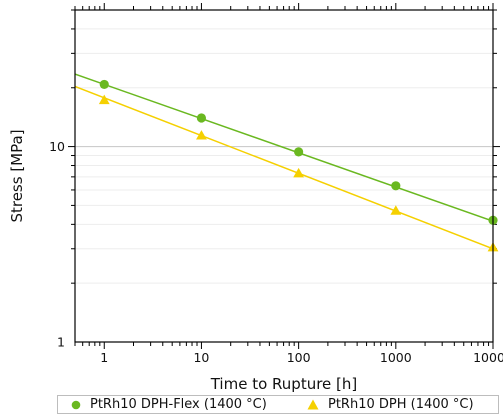 The width and height of the screenshot is (503, 414). What do you see at coordinates (313, 404) in the screenshot?
I see `legend-triangle-marker` at bounding box center [313, 404].